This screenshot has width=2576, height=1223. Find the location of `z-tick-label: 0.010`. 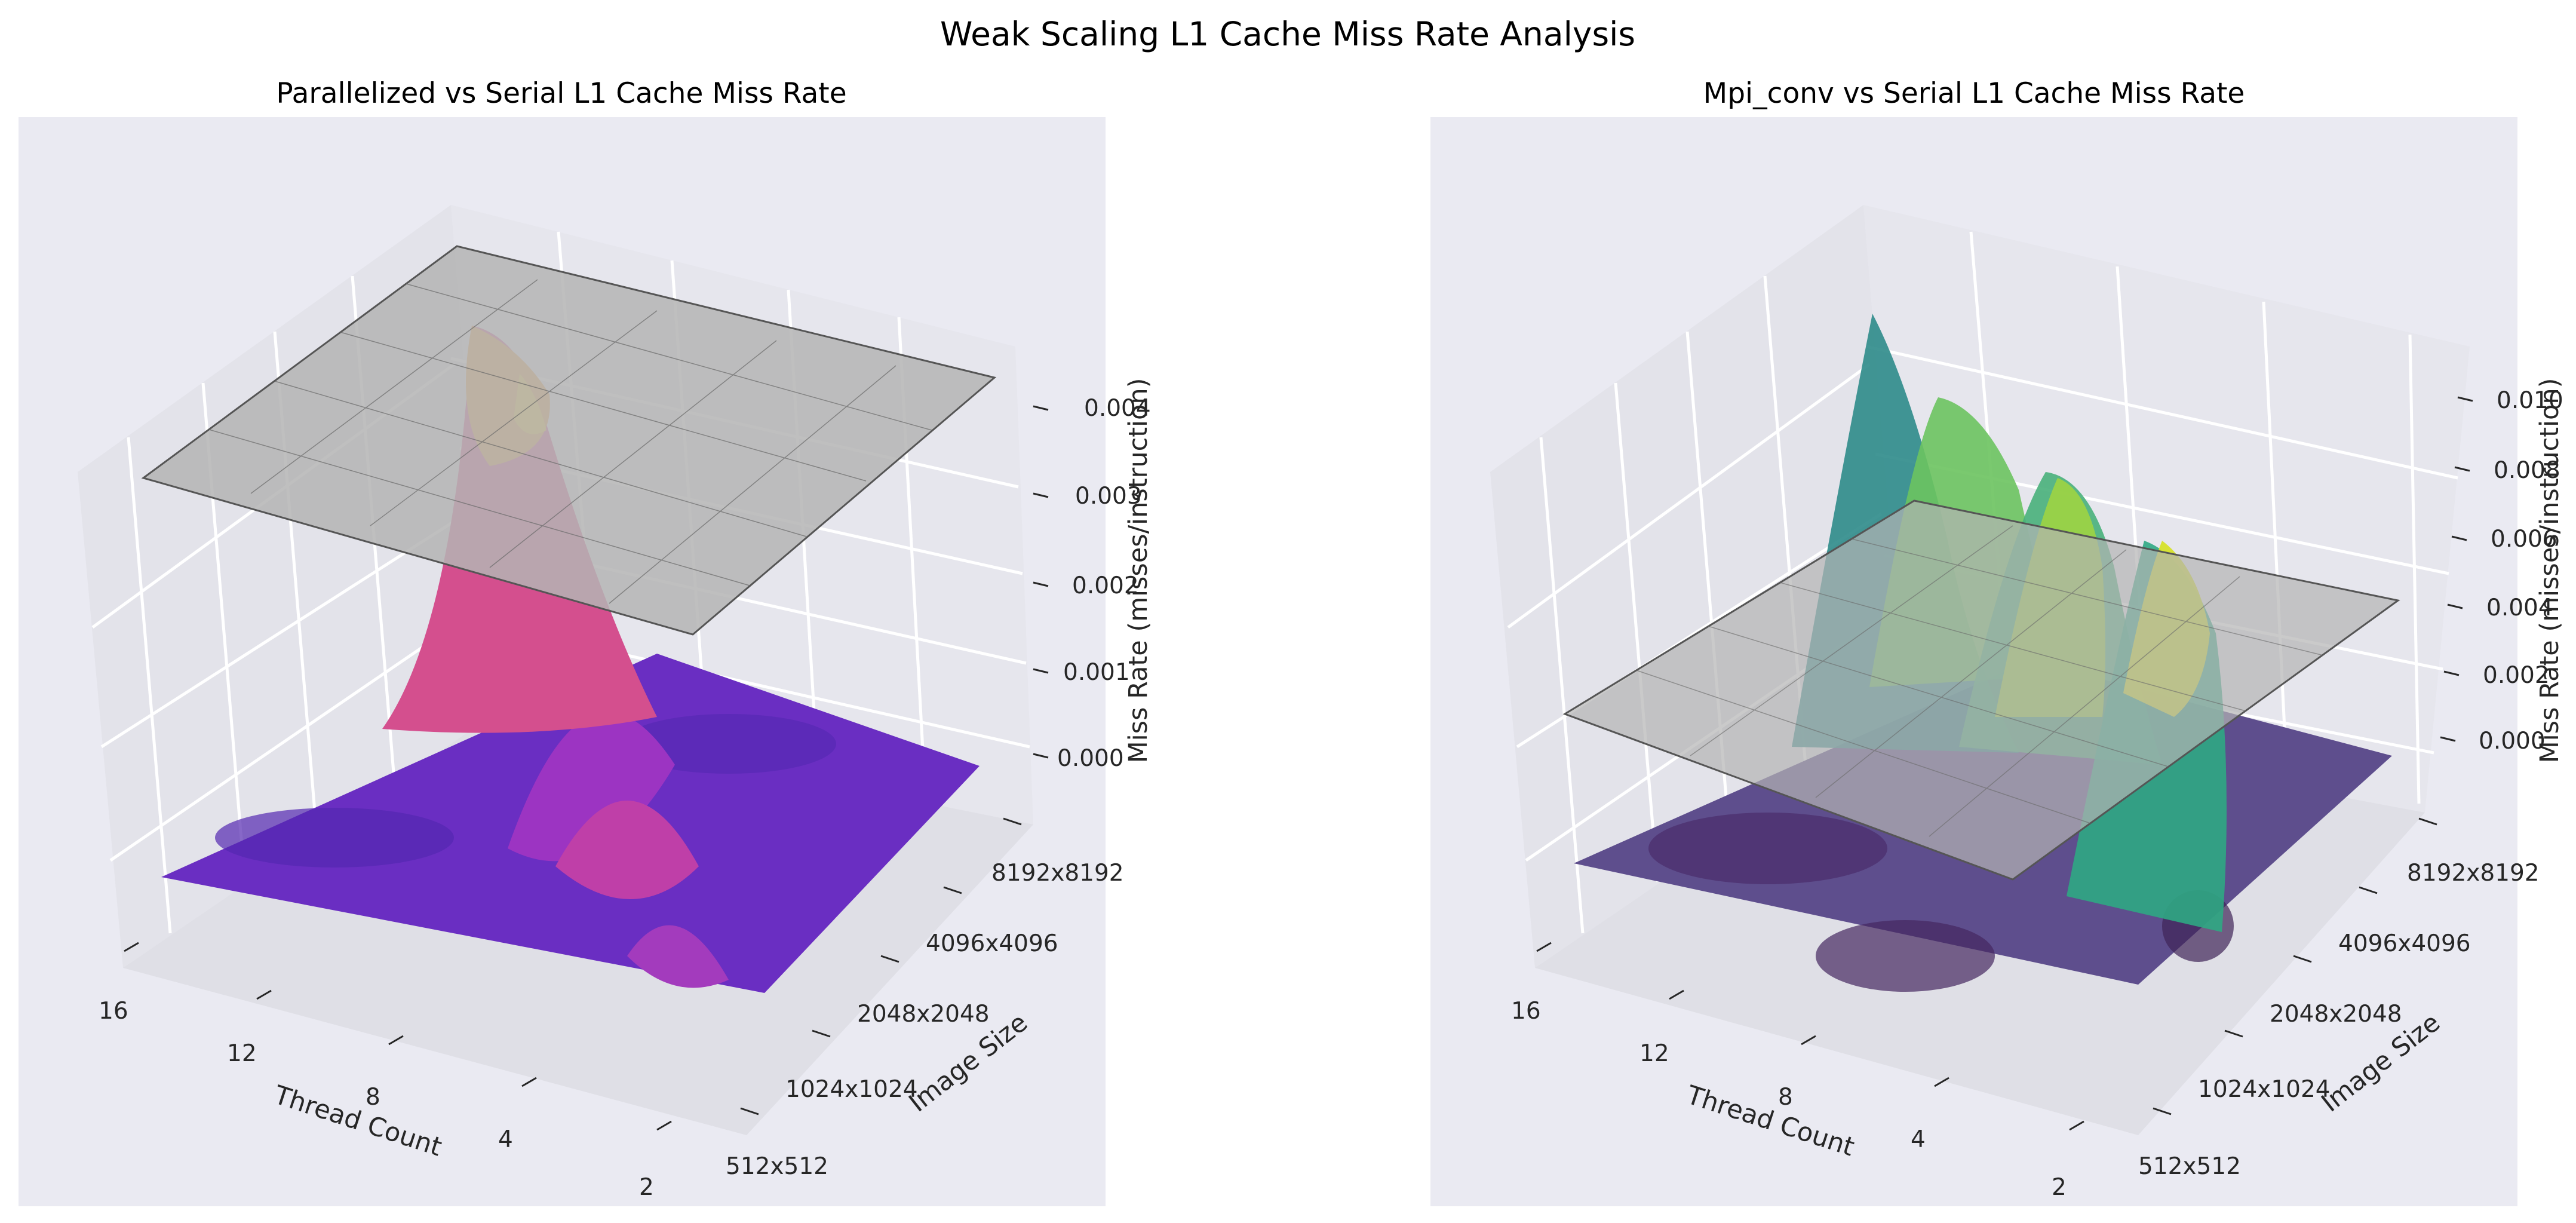

z-tick-label: 0.010 is located at coordinates (2530, 401).